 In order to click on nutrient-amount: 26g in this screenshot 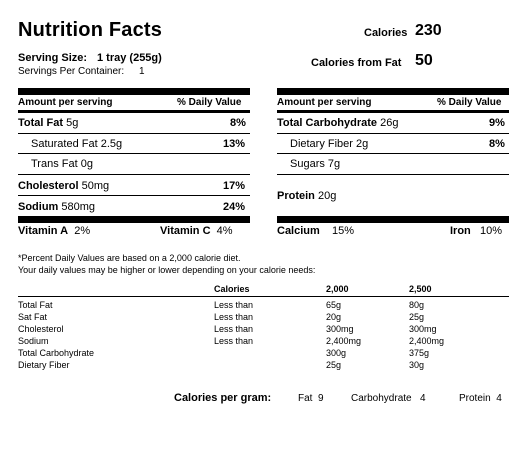, I will do `click(389, 123)`.